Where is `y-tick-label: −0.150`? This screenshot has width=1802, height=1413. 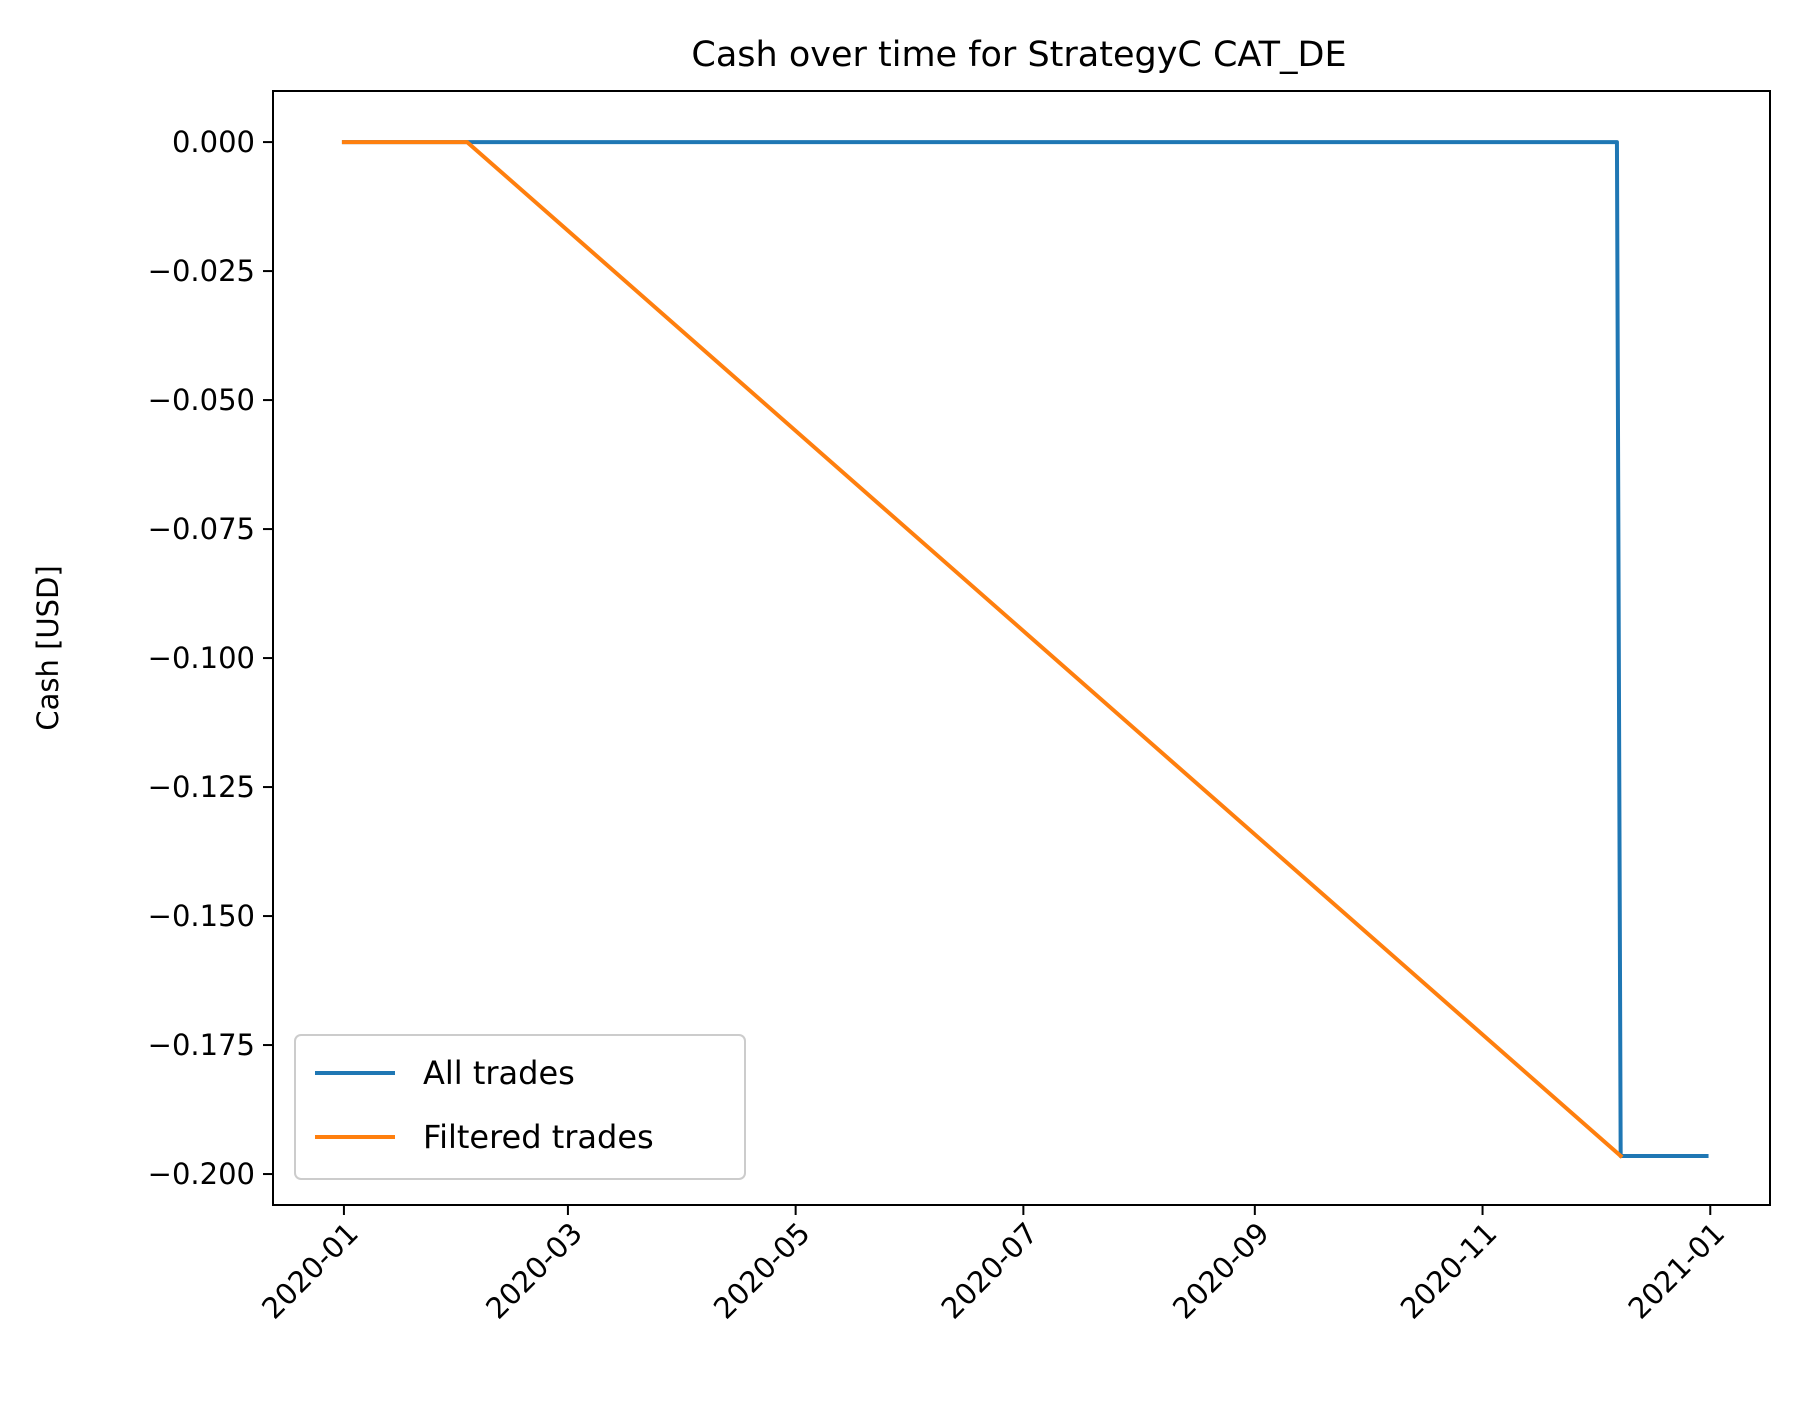 y-tick-label: −0.150 is located at coordinates (201, 916).